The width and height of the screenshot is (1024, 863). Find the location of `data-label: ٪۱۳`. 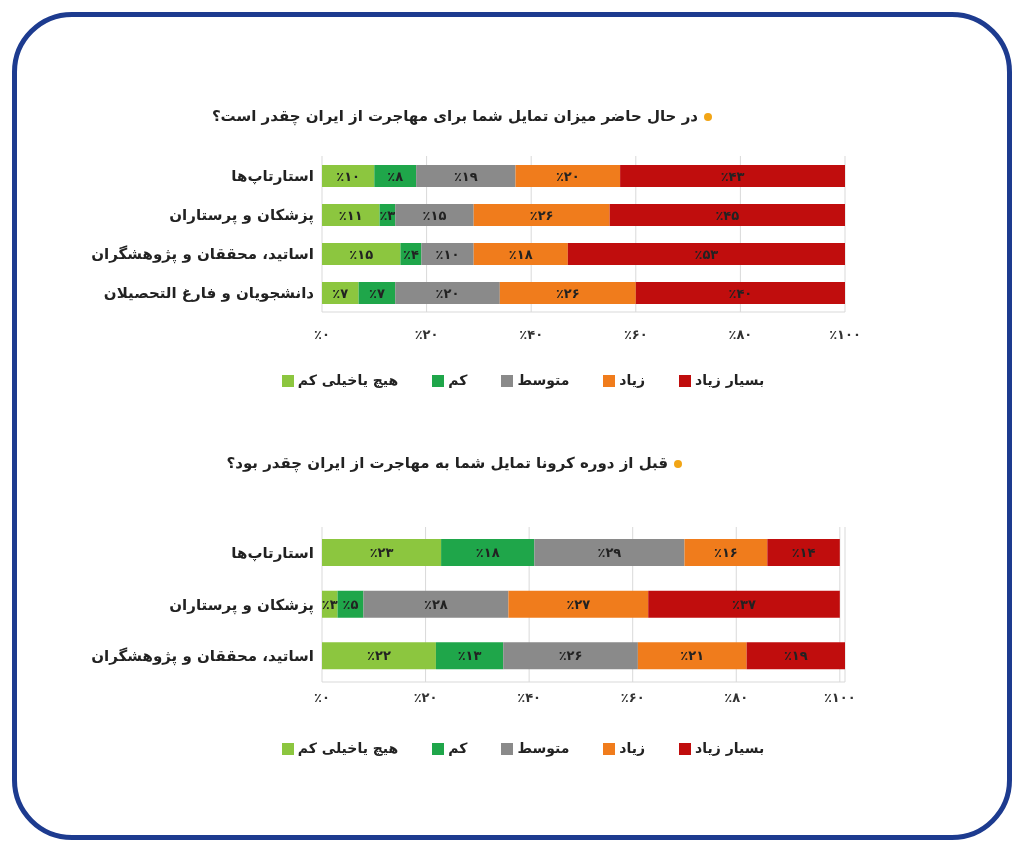

data-label: ٪۱۳ is located at coordinates (469, 656).